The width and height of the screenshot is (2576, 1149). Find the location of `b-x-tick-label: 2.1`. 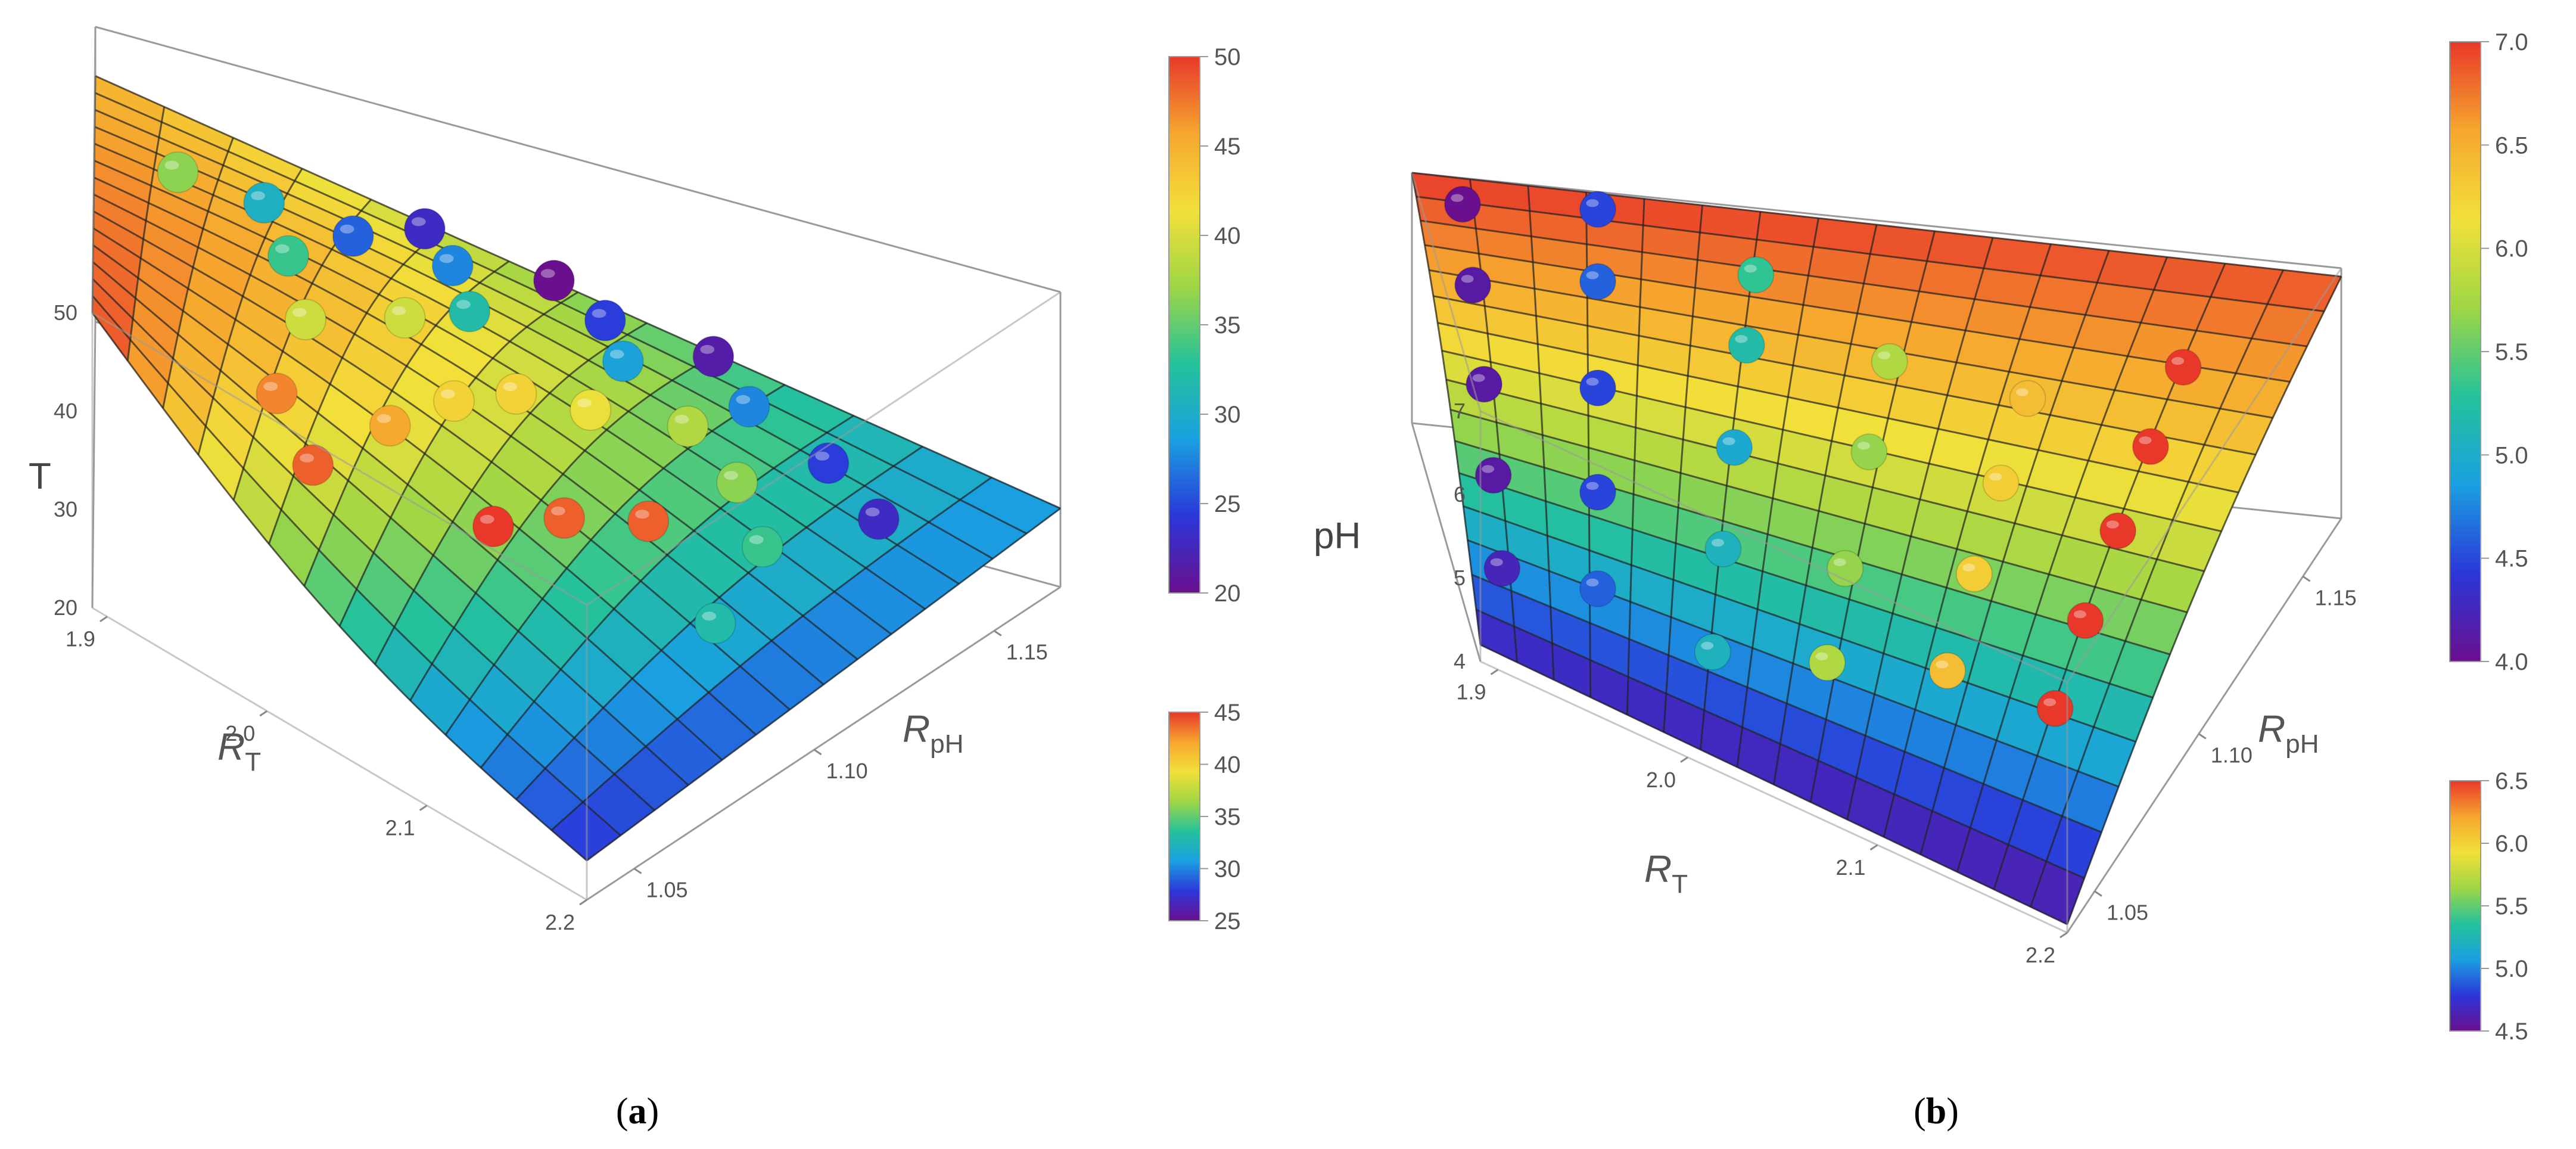

b-x-tick-label: 2.1 is located at coordinates (1850, 867).